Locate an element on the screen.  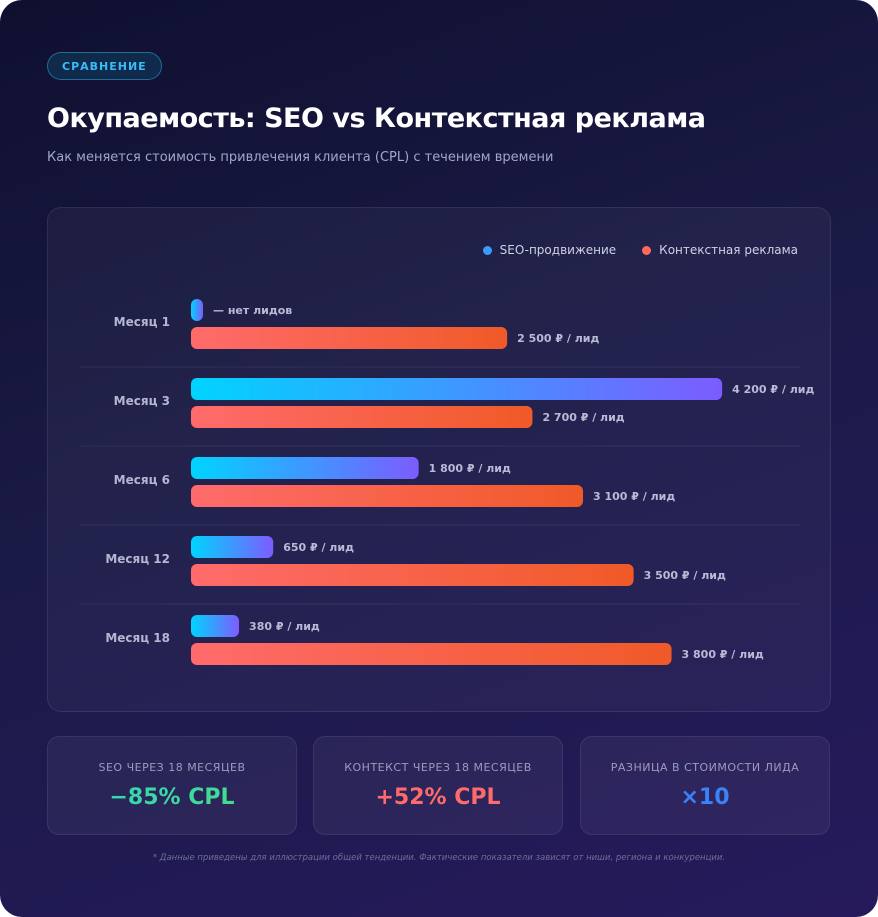
seo-legend-dot is located at coordinates (487, 250).